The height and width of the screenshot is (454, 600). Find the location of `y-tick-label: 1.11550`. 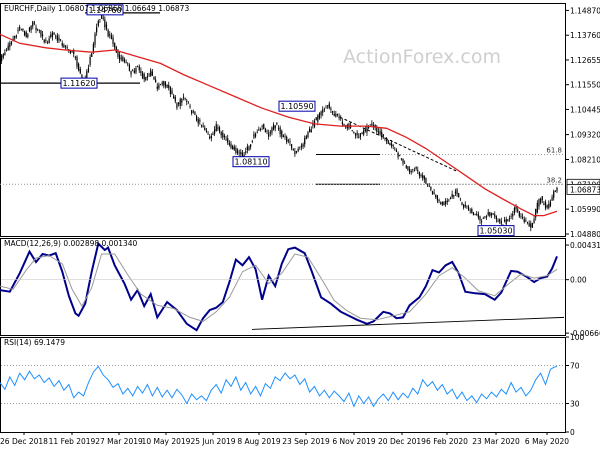

y-tick-label: 1.11550 is located at coordinates (585, 85).